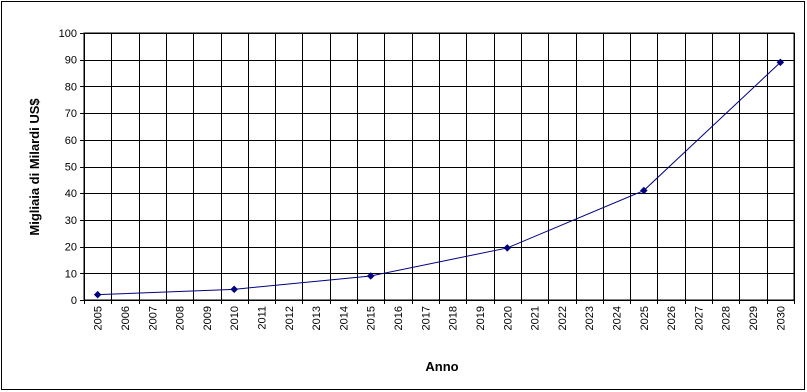 The width and height of the screenshot is (807, 392). Describe the element at coordinates (563, 318) in the screenshot. I see `x-tick-label: 2022` at that location.